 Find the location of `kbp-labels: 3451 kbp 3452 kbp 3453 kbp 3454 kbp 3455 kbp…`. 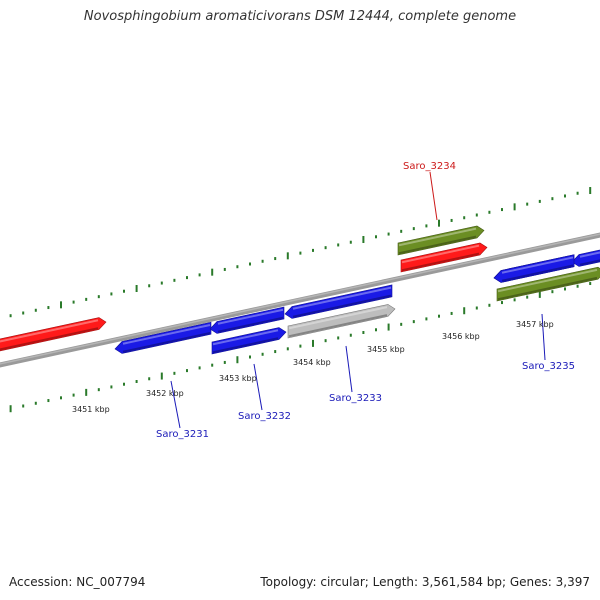

kbp-labels: 3451 kbp 3452 kbp 3453 kbp 3454 kbp 3455 kbp… is located at coordinates (313, 367).